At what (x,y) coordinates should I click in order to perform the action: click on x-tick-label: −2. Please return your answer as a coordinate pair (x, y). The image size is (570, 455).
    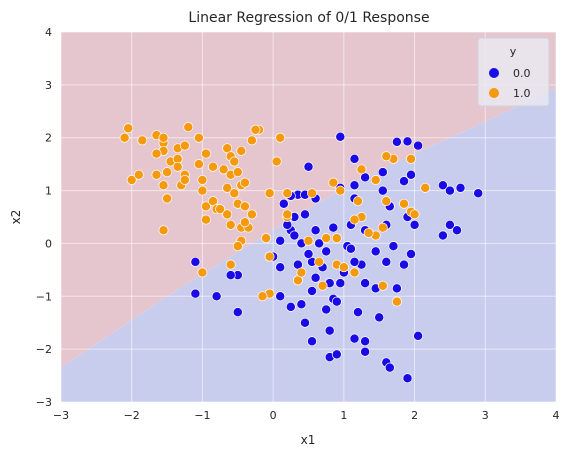
    Looking at the image, I should click on (132, 415).